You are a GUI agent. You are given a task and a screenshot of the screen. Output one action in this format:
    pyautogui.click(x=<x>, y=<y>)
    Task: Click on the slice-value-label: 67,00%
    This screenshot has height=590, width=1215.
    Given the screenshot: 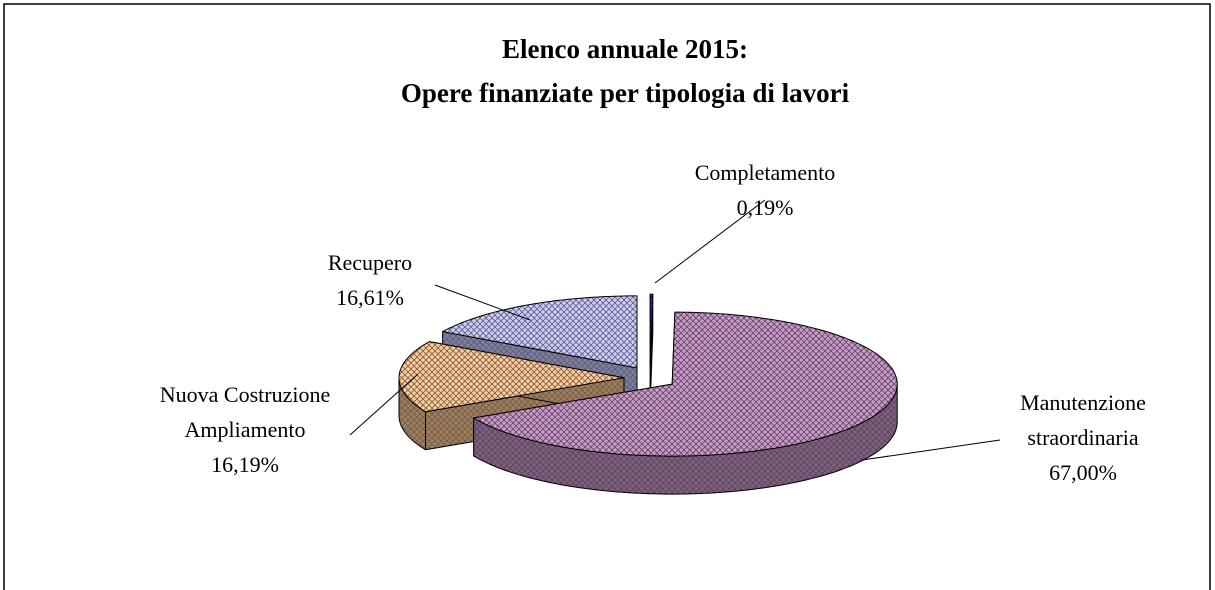 What is the action you would take?
    pyautogui.click(x=1083, y=472)
    